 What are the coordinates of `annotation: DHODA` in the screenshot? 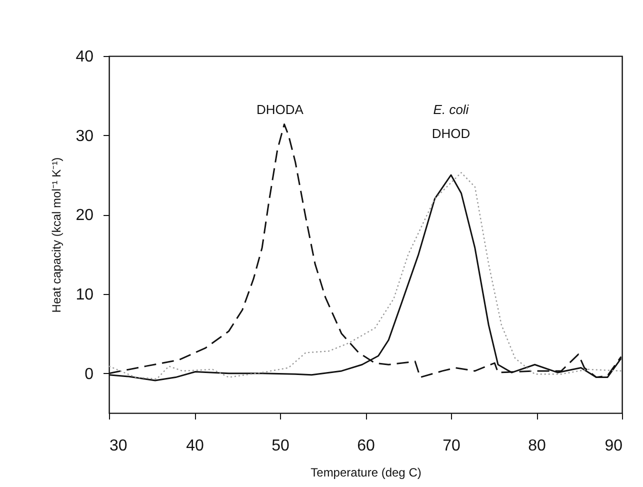 It's located at (280, 109).